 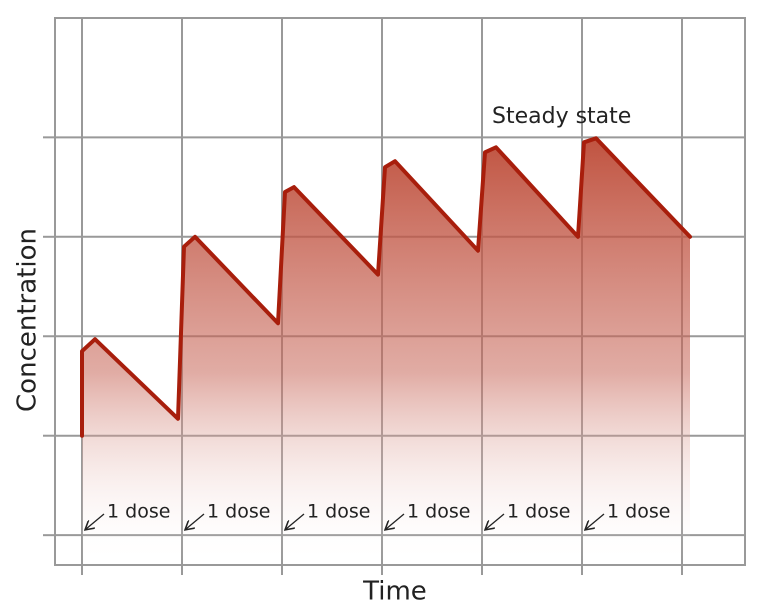 I want to click on y-axis-label: Concentration, so click(x=28, y=320).